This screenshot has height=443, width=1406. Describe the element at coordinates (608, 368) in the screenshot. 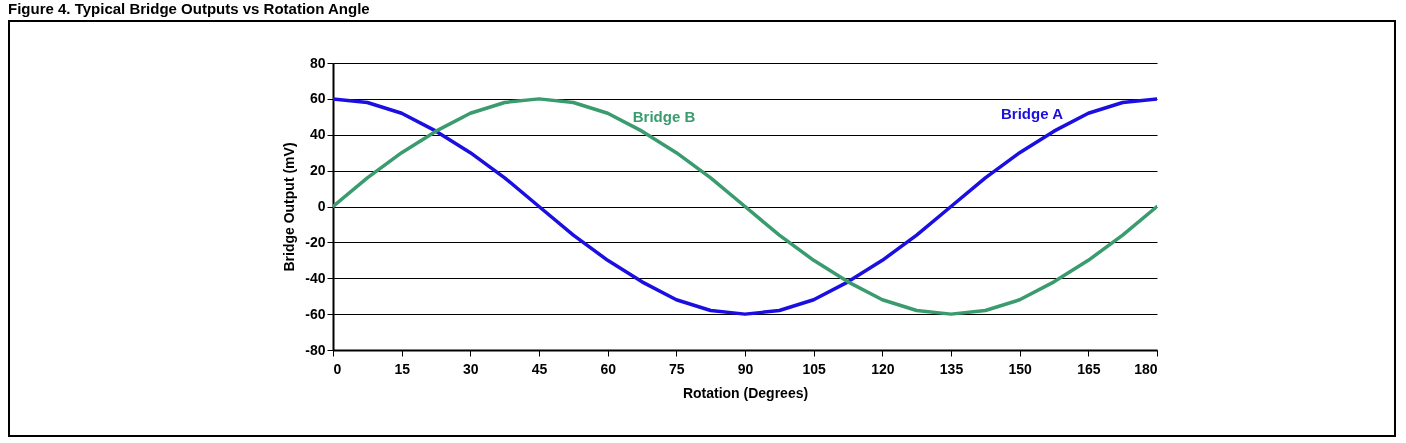

I see `x-tick-label: 60` at that location.